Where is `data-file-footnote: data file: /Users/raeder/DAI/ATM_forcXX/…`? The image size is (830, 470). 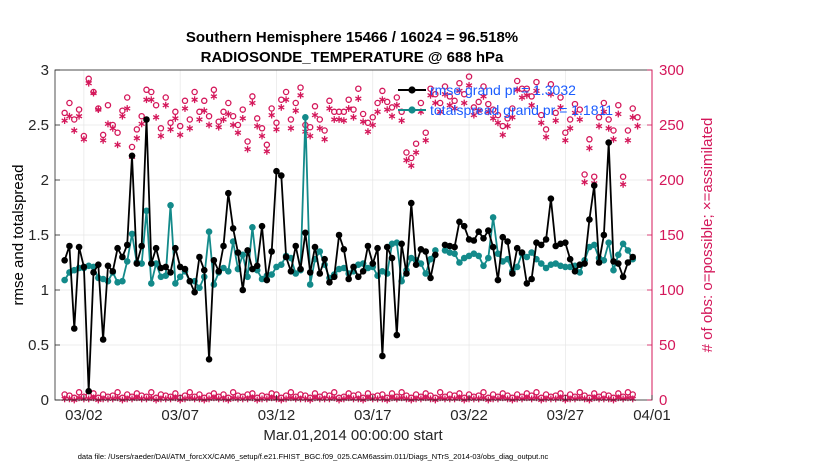
data-file-footnote: data file: /Users/raeder/DAI/ATM_forcXX/… is located at coordinates (313, 456).